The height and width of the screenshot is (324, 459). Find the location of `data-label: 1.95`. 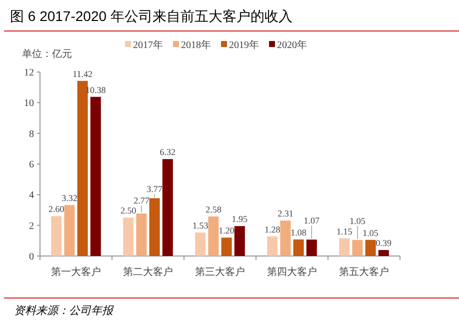

data-label: 1.95 is located at coordinates (240, 219).